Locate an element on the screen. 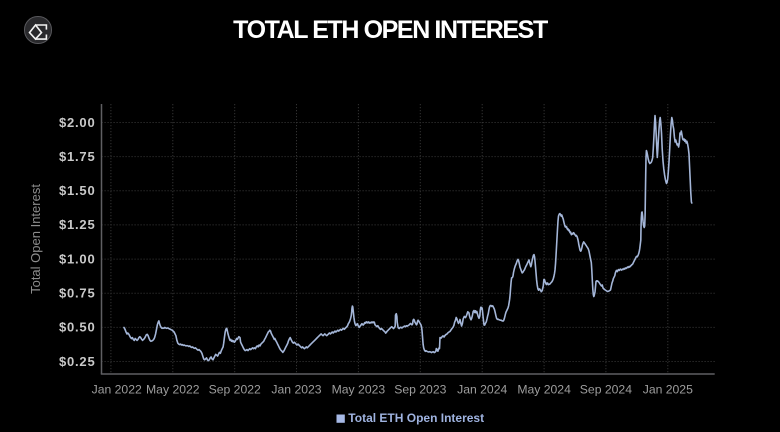 Image resolution: width=780 pixels, height=432 pixels. svg-text: Sep 2023 is located at coordinates (420, 390).